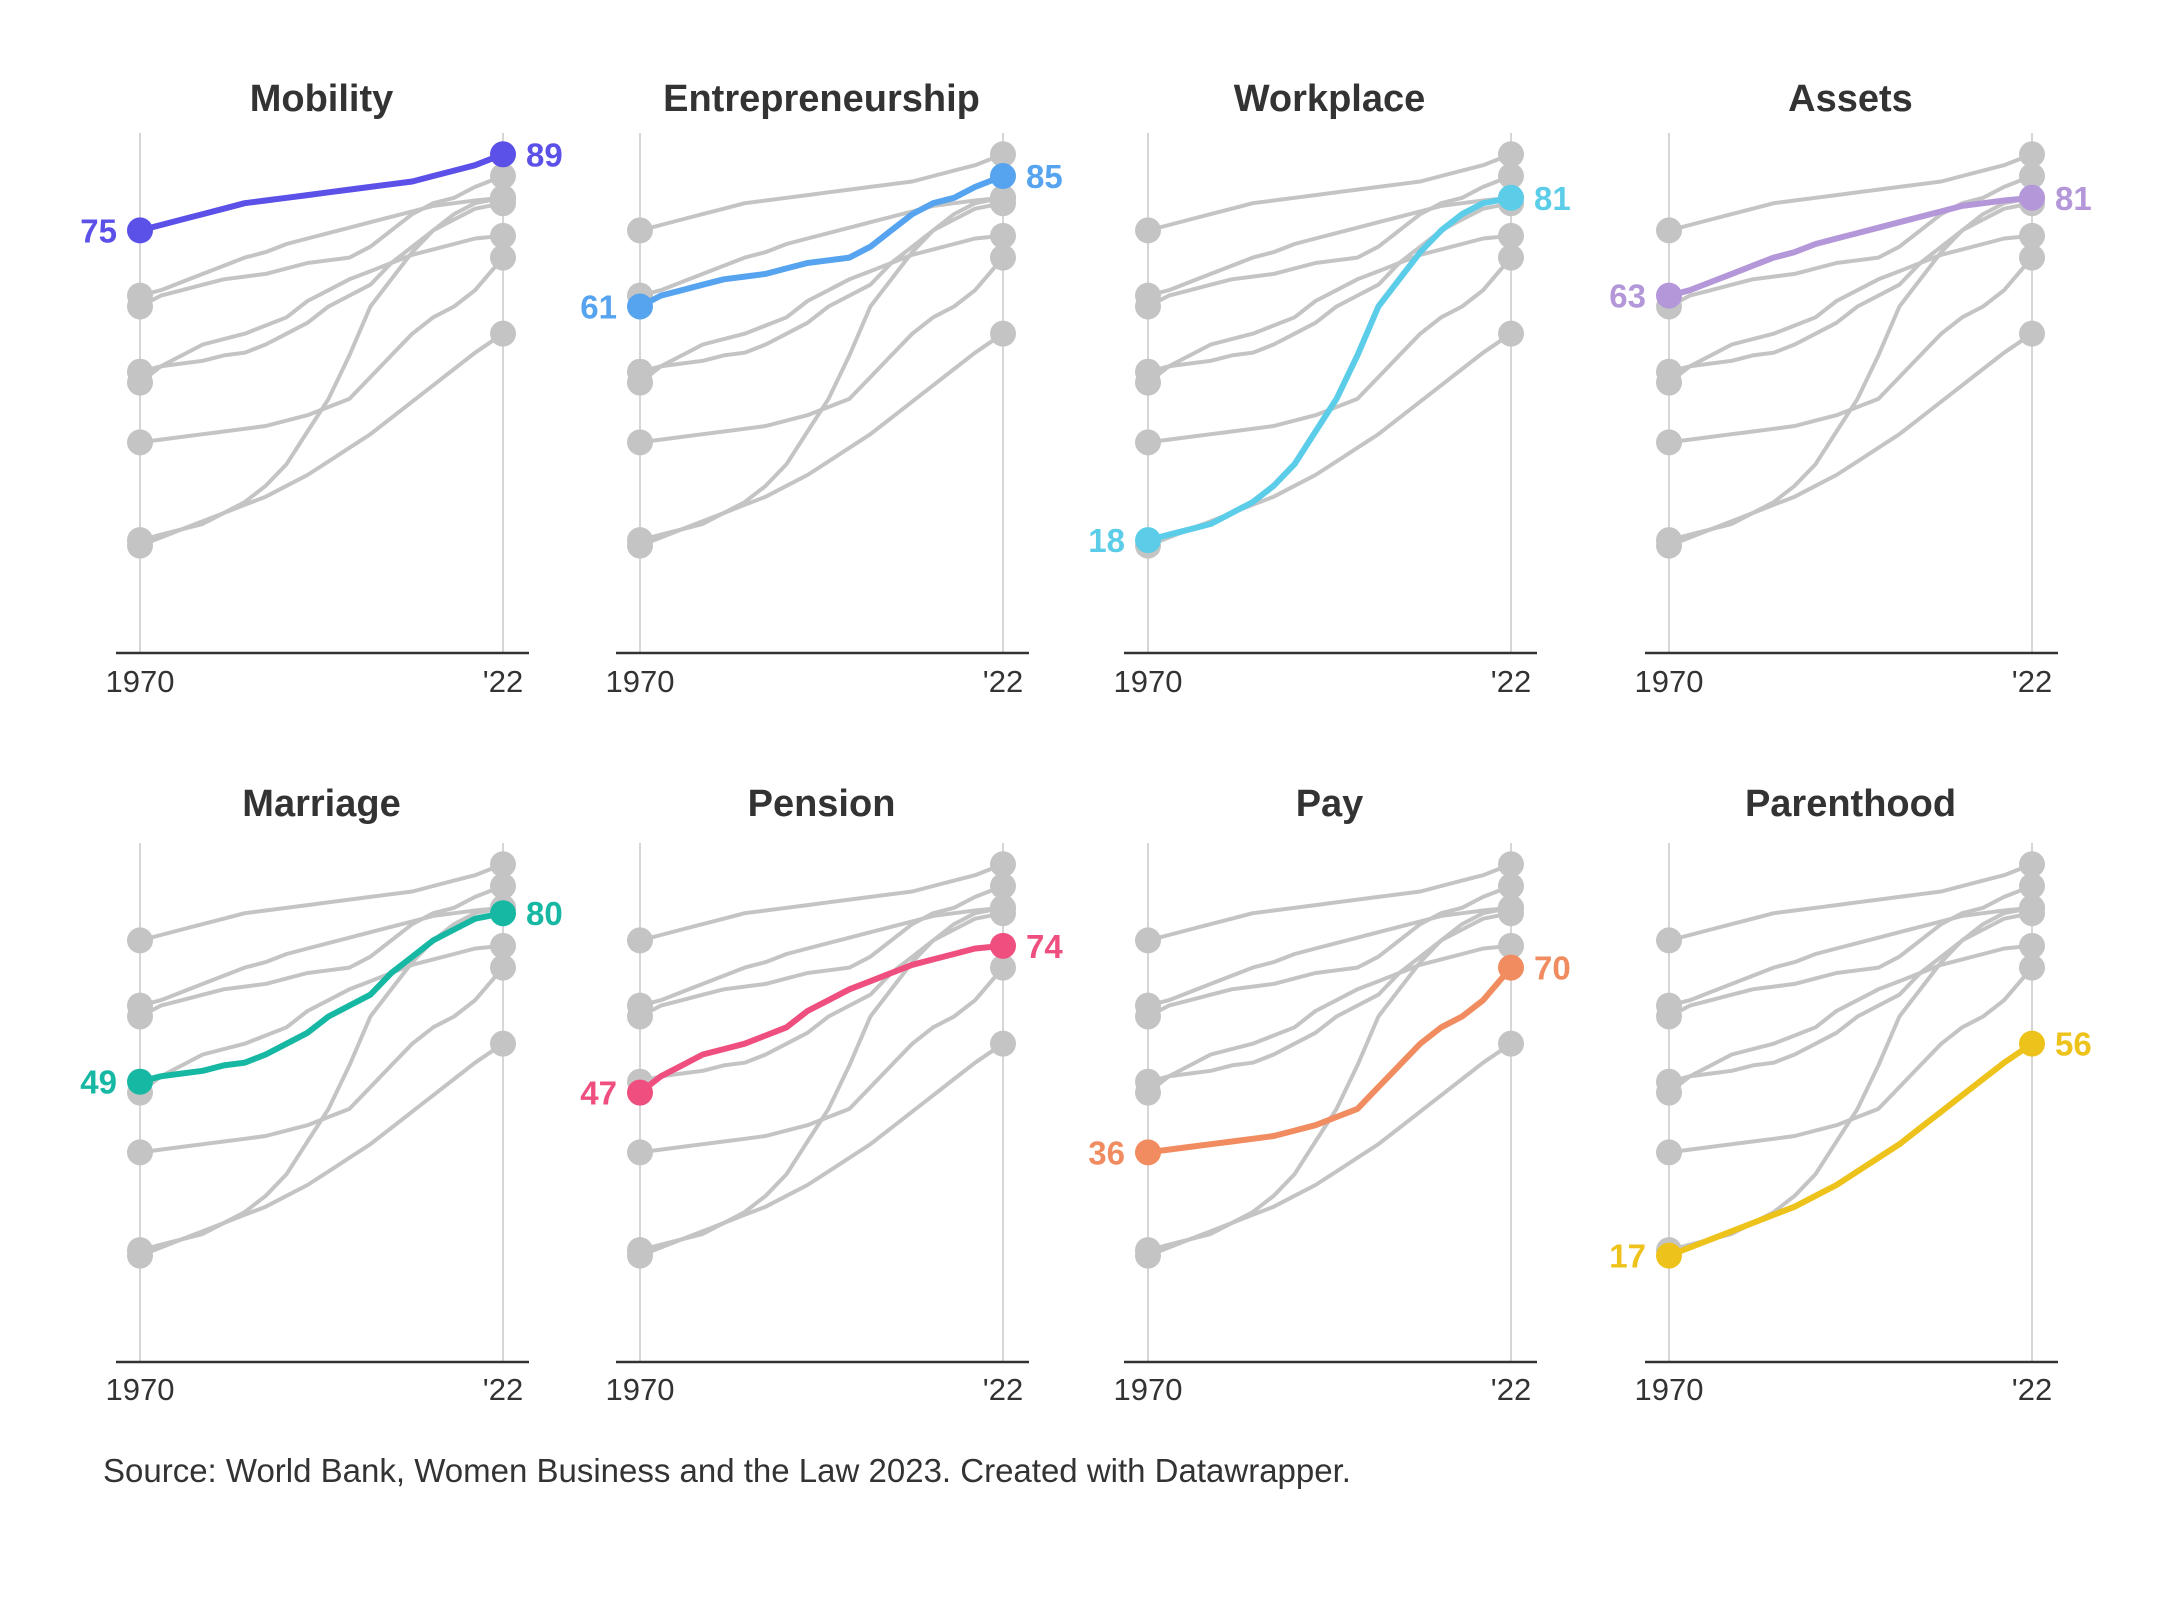 This screenshot has height=1605, width=2160. What do you see at coordinates (821, 99) in the screenshot?
I see `panel-title: Entrepreneurship` at bounding box center [821, 99].